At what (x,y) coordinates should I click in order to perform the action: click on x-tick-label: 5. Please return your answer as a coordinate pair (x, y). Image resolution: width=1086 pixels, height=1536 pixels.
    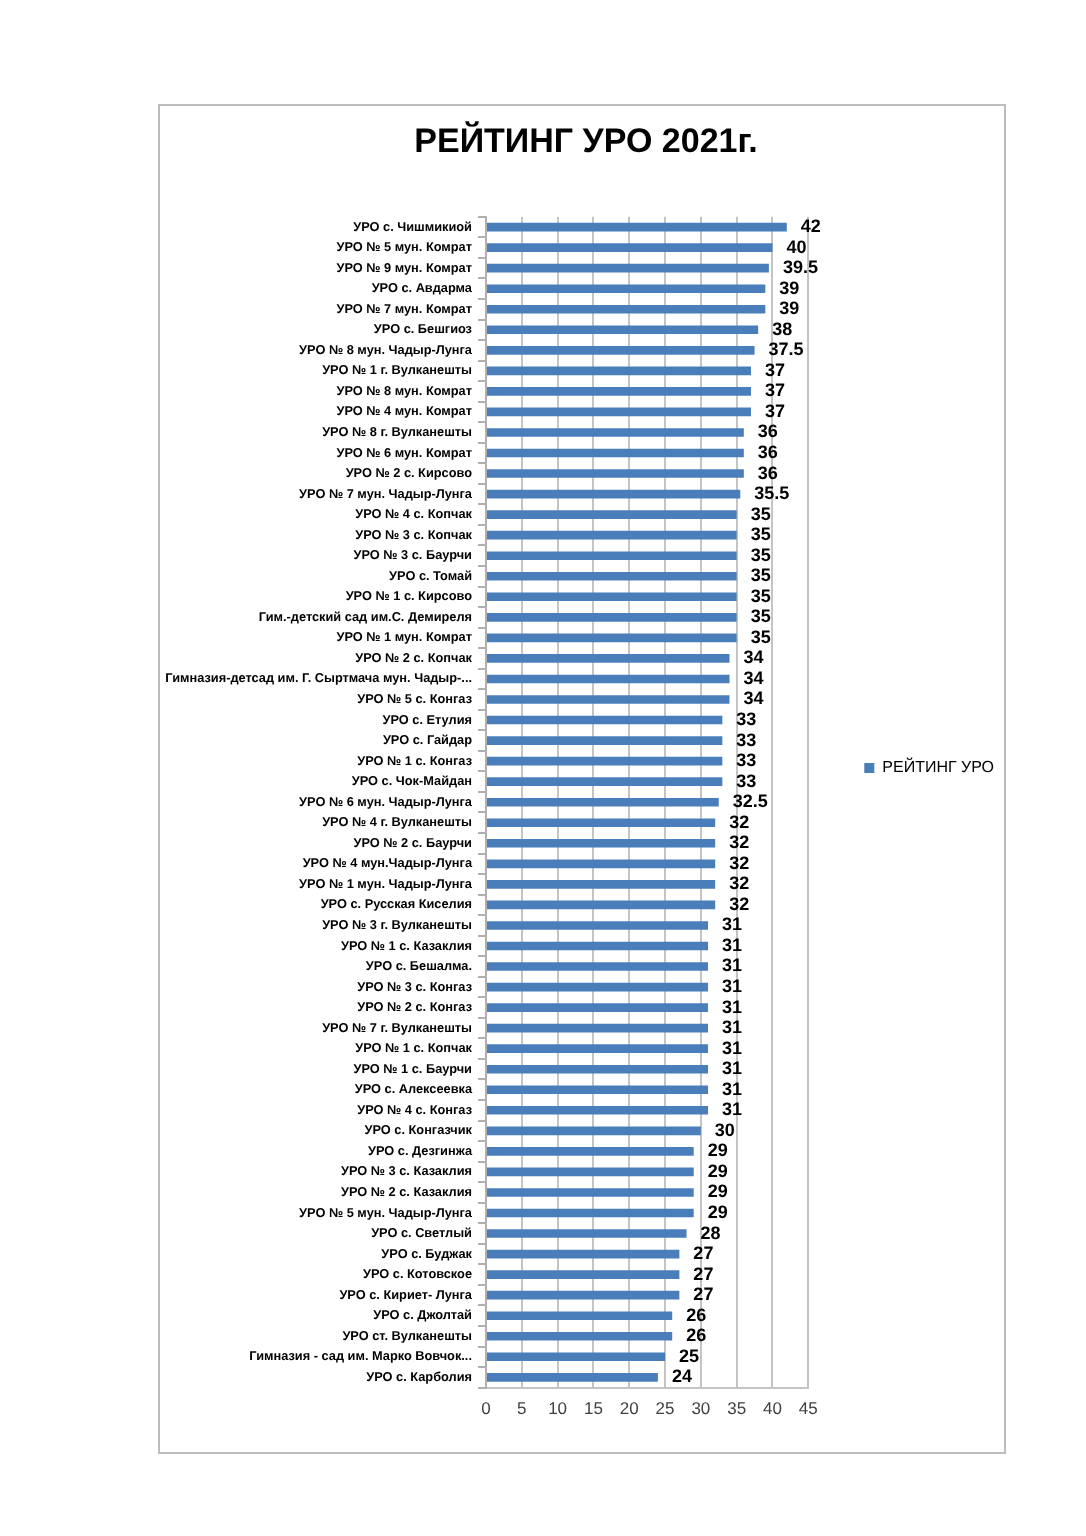
    Looking at the image, I should click on (522, 1408).